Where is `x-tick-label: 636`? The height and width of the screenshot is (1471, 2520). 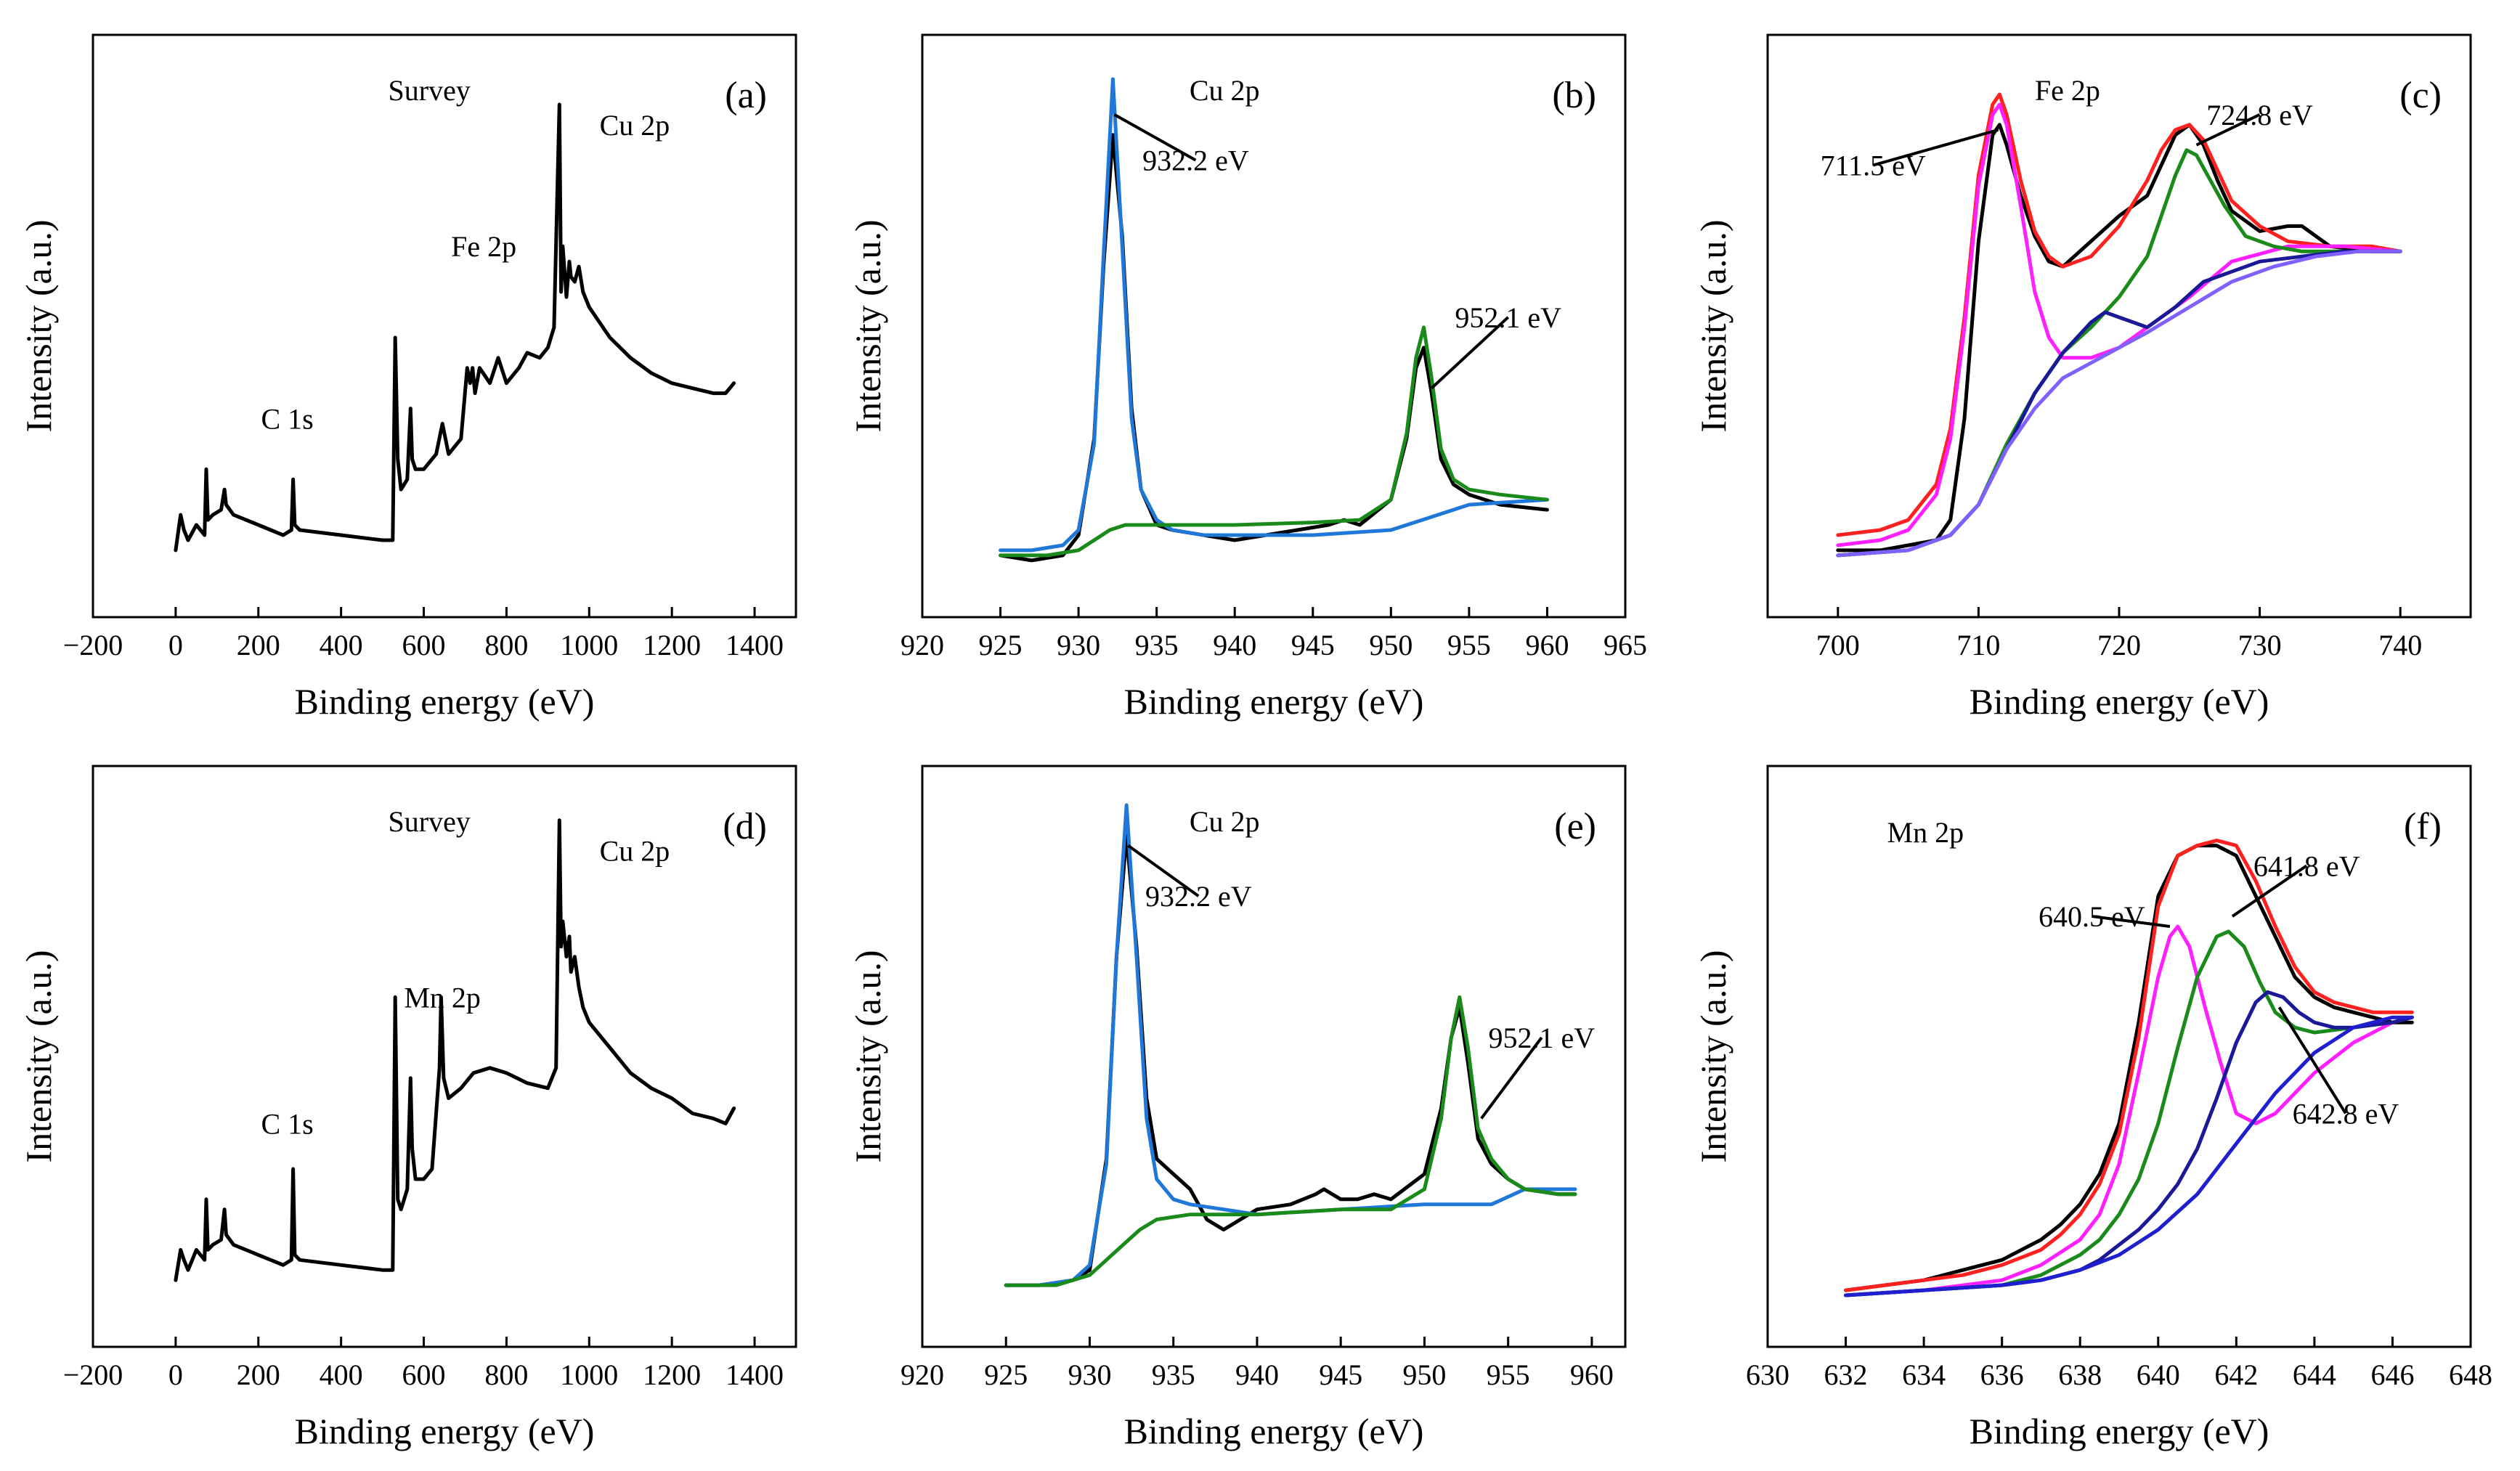 x-tick-label: 636 is located at coordinates (2002, 1374).